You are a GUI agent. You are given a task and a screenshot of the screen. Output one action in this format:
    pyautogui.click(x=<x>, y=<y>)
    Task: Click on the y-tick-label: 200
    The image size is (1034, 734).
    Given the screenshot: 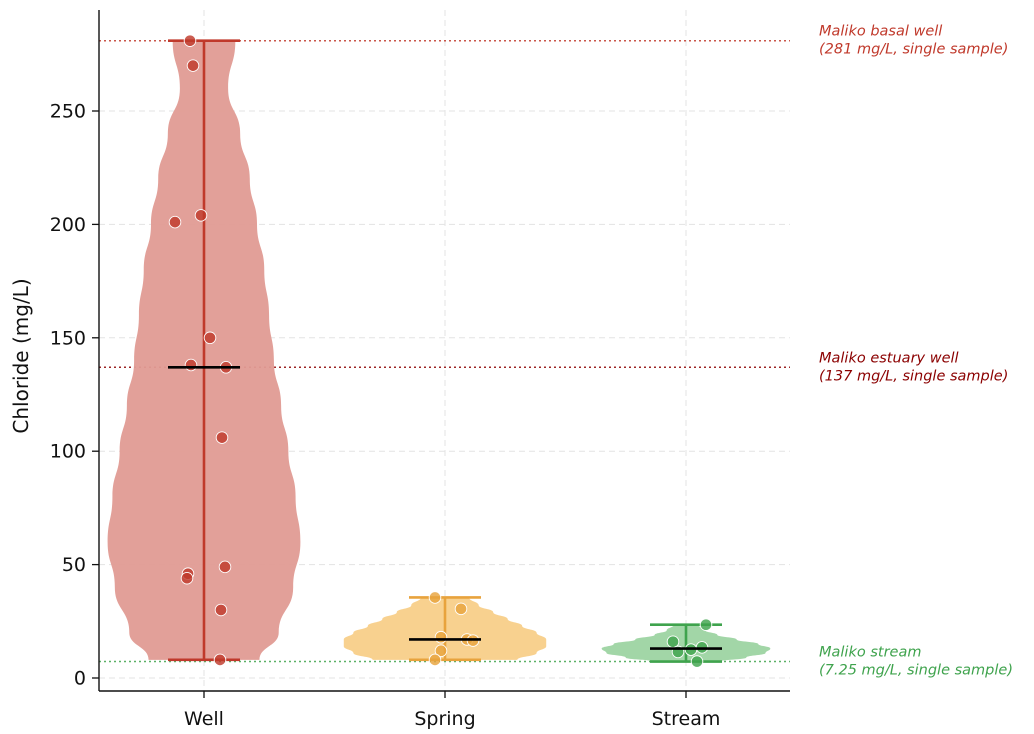 What is the action you would take?
    pyautogui.click(x=68, y=225)
    